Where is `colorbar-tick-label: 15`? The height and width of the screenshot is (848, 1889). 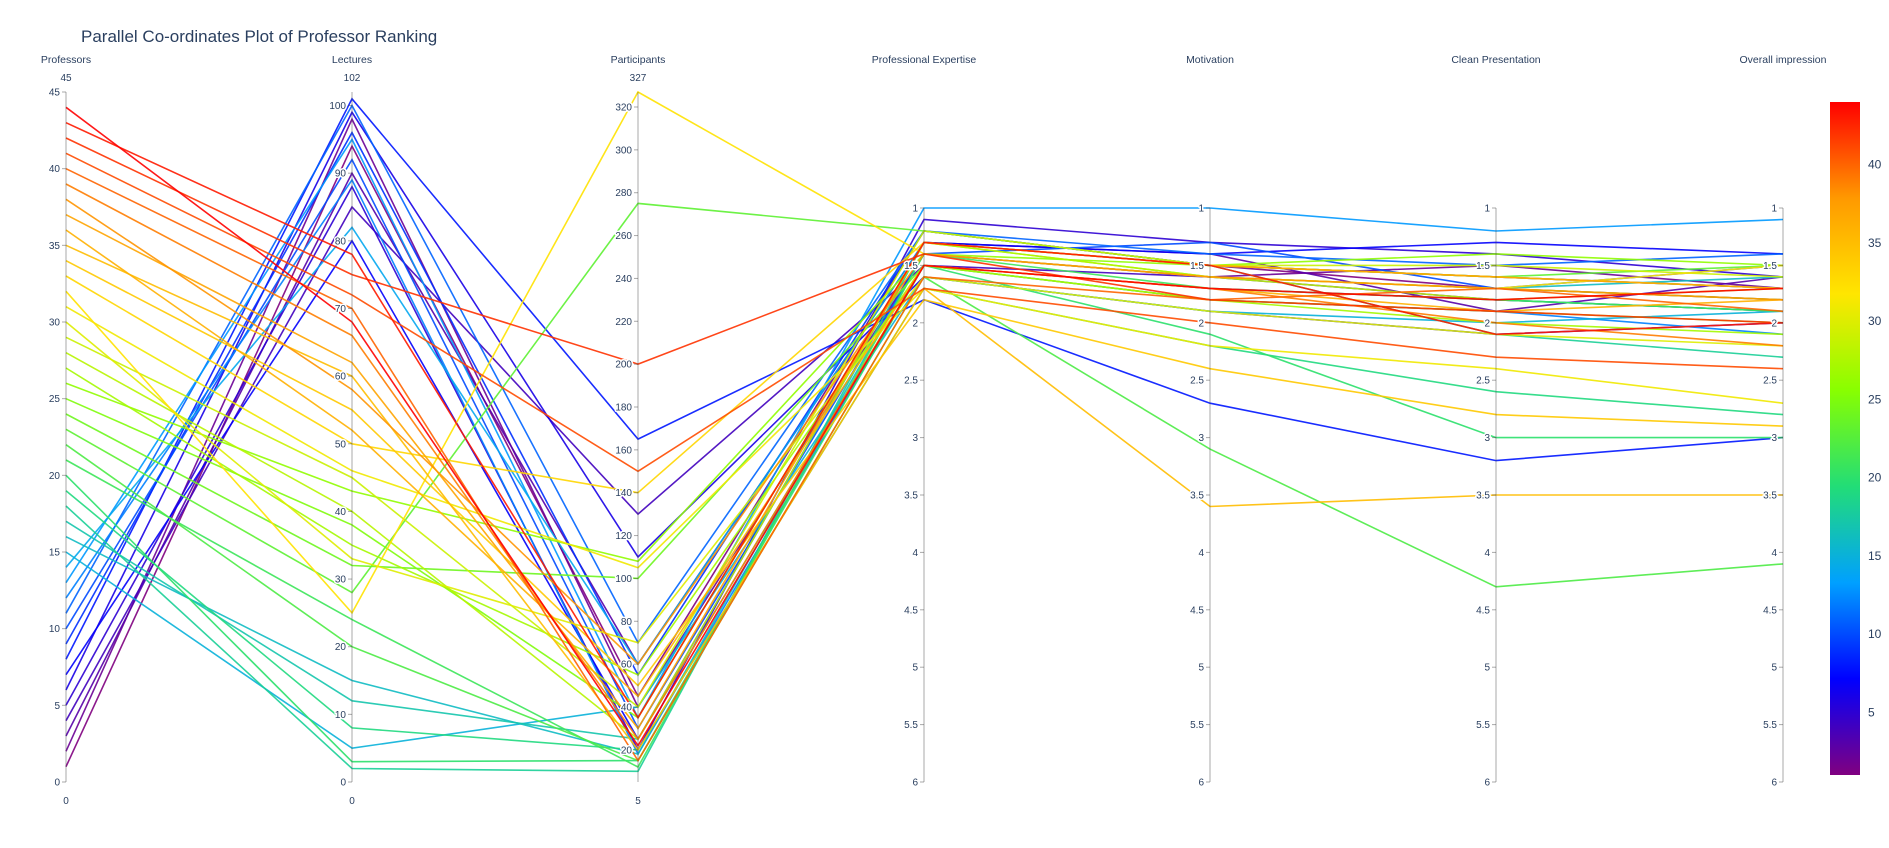
colorbar-tick-label: 15 is located at coordinates (1875, 556).